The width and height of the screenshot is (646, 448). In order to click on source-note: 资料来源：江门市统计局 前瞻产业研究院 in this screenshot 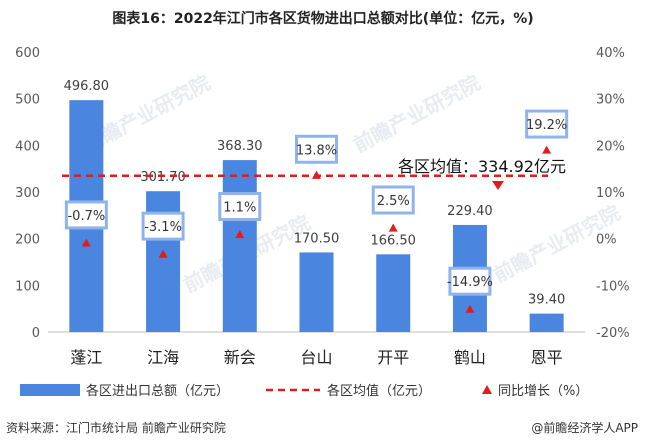, I will do `click(116, 428)`.